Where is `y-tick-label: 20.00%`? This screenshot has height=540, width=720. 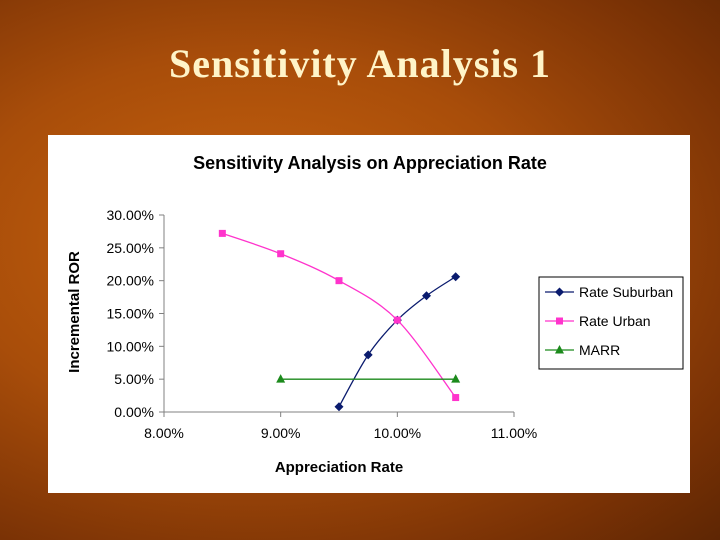
y-tick-label: 20.00% is located at coordinates (130, 281).